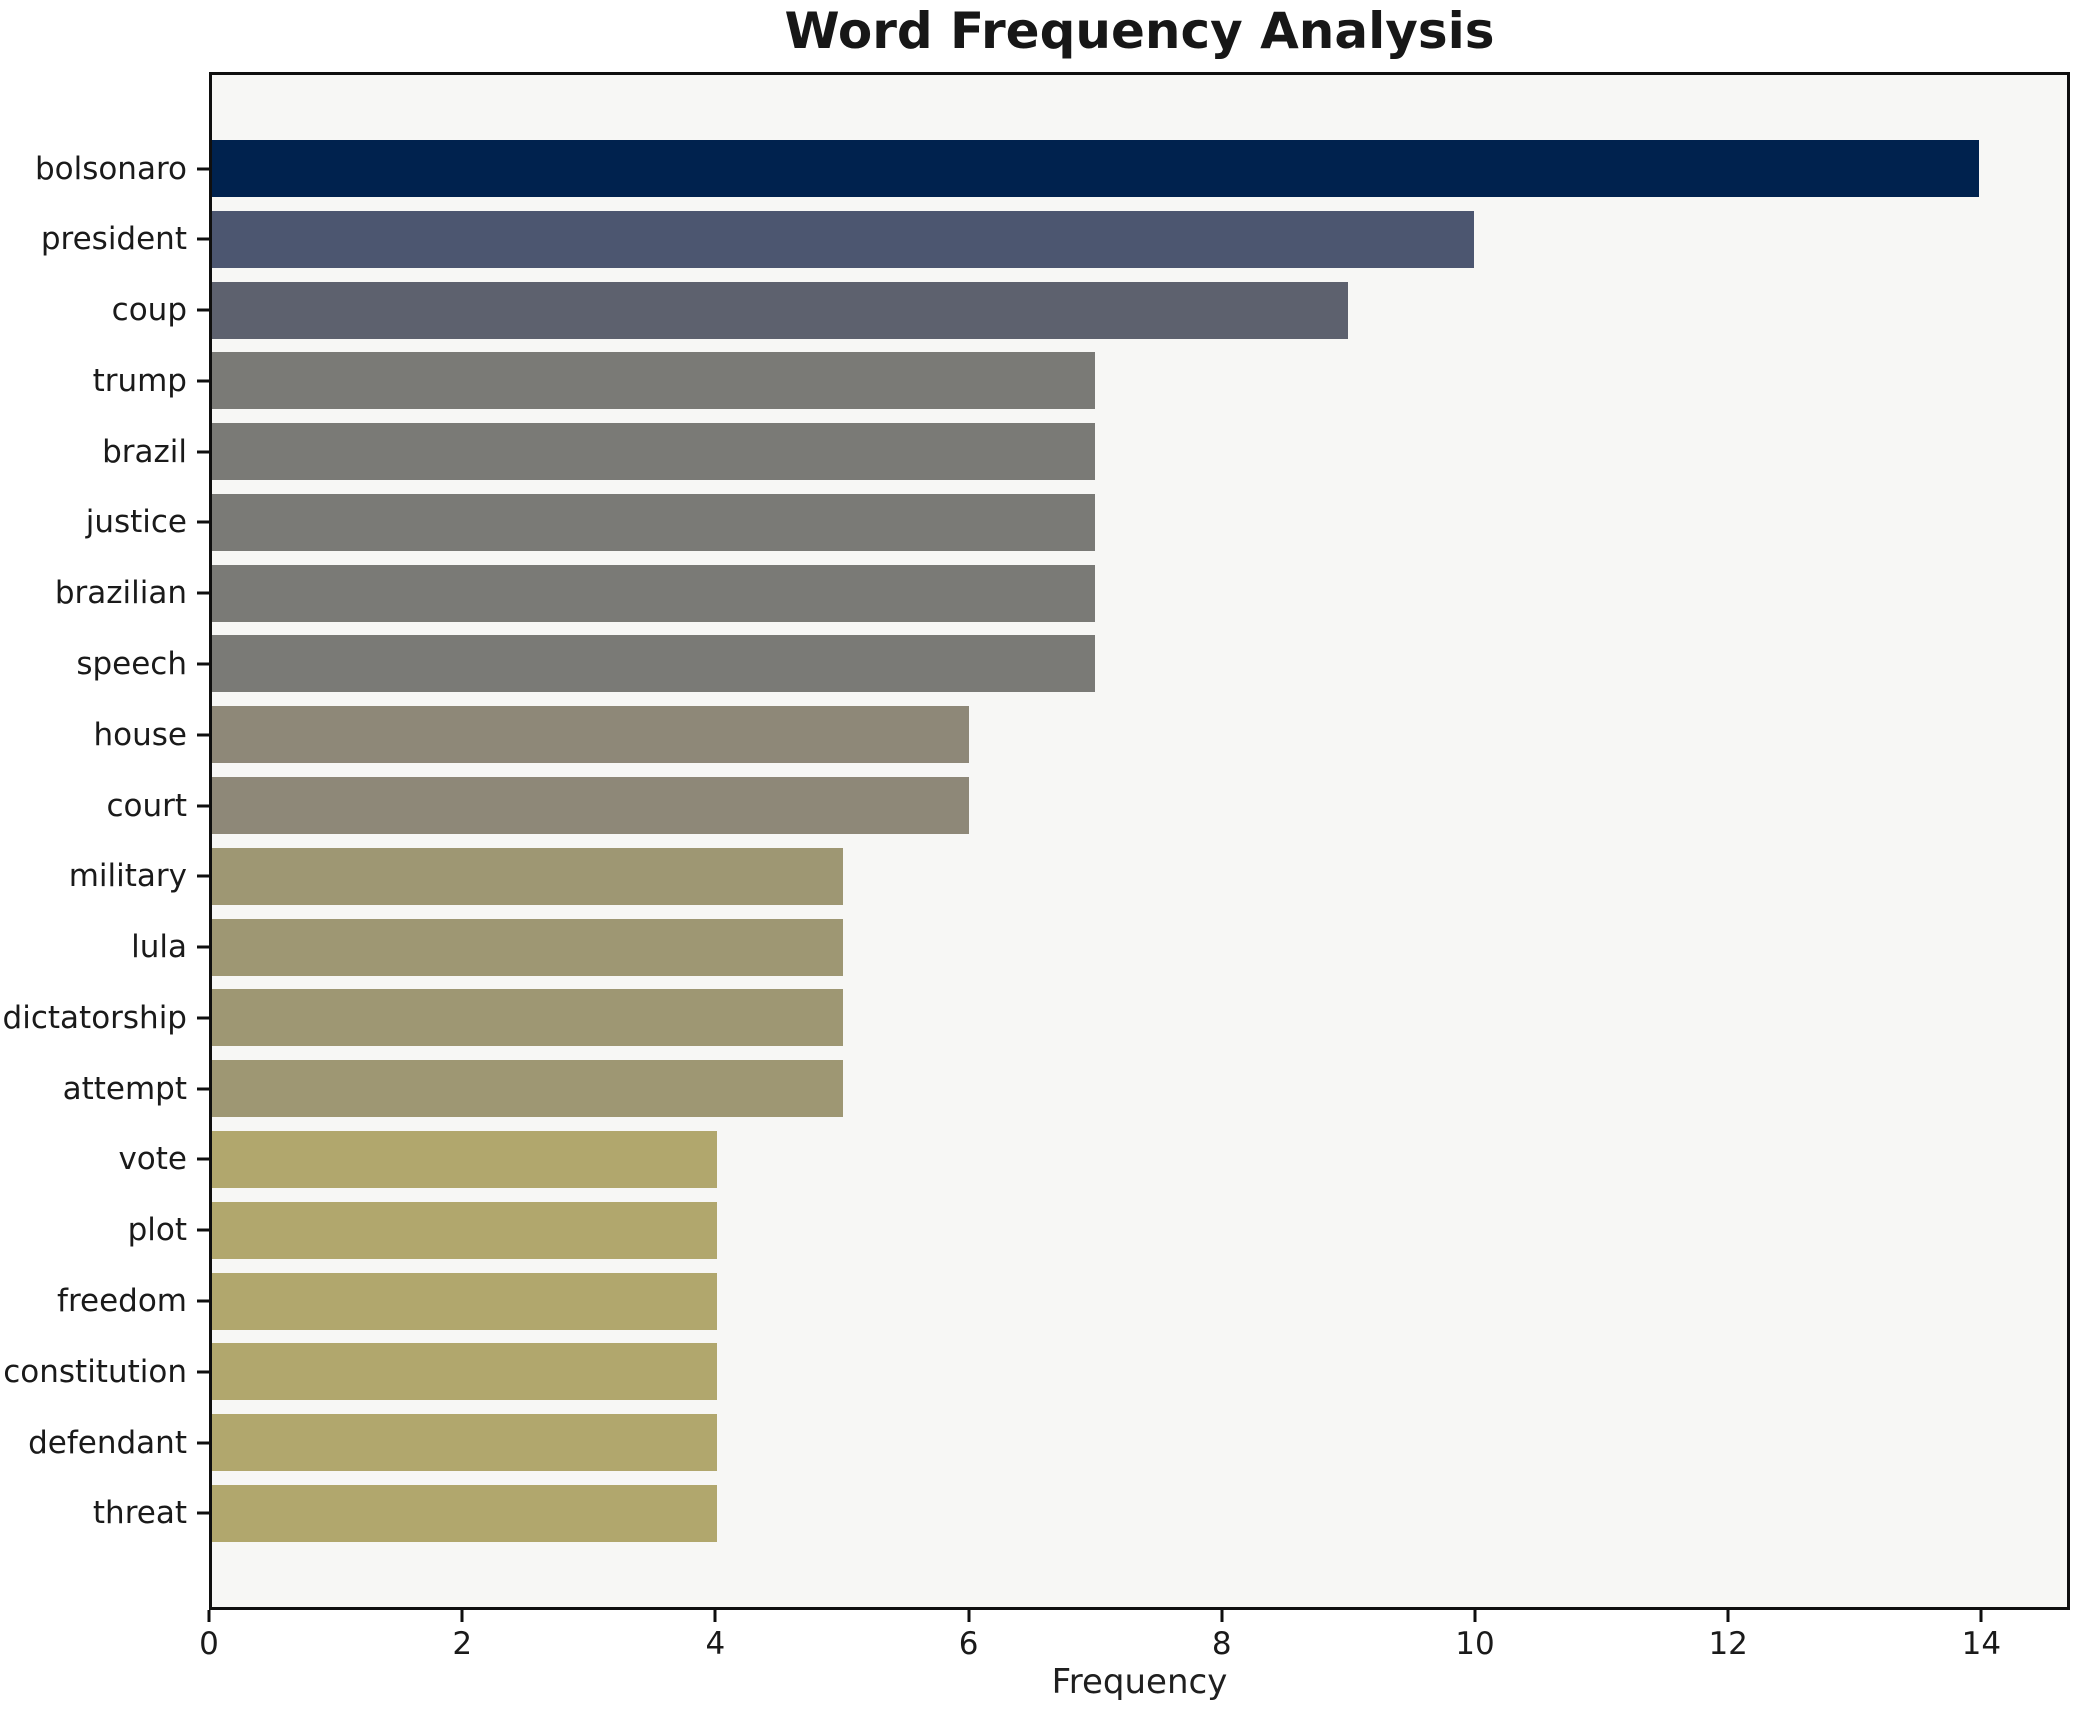 Image resolution: width=2089 pixels, height=1722 pixels. I want to click on category-label: house, so click(140, 734).